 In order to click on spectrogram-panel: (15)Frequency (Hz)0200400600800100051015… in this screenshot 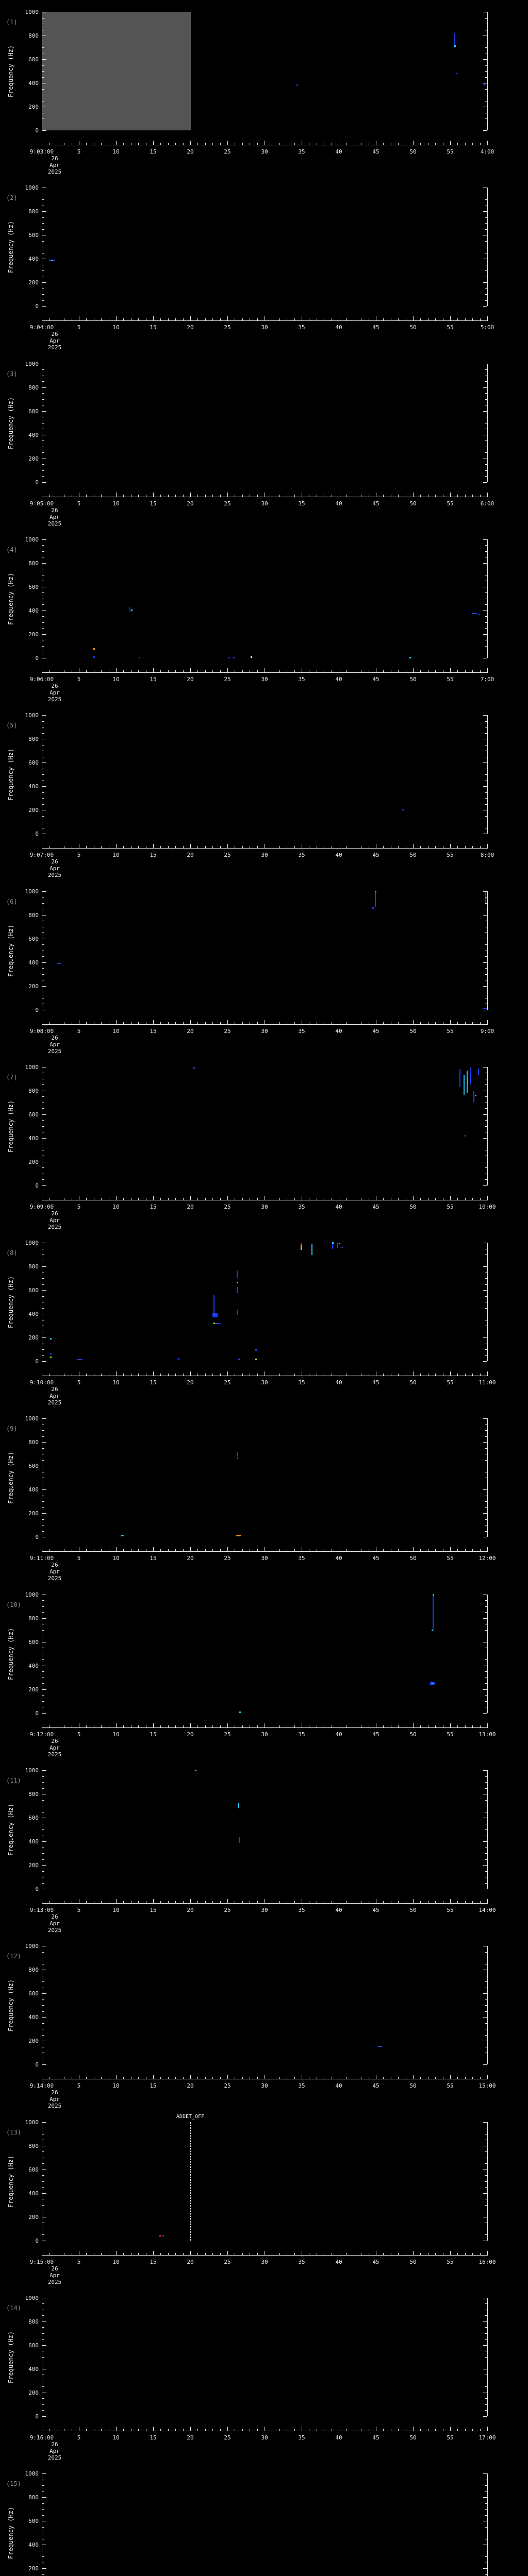, I will do `click(264, 2519)`.